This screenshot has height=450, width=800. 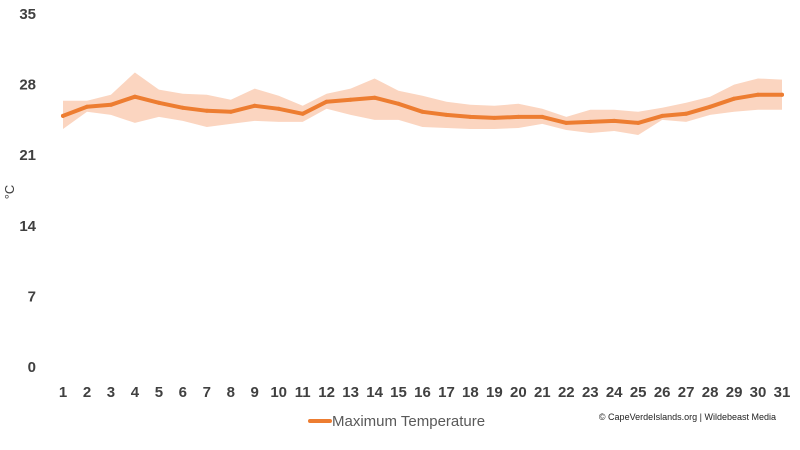 I want to click on legend: Maximum Temperature, so click(x=396, y=421).